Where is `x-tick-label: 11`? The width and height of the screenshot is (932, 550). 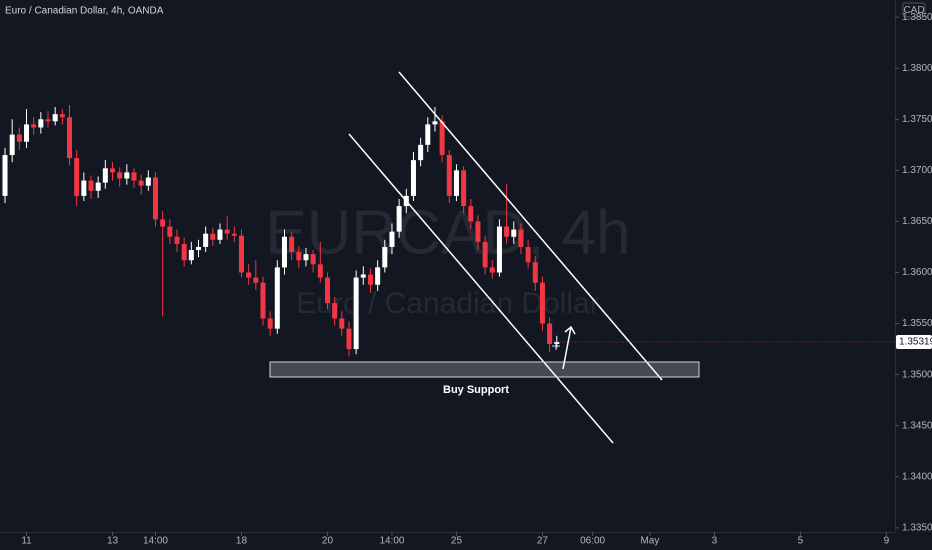
x-tick-label: 11 is located at coordinates (26, 541).